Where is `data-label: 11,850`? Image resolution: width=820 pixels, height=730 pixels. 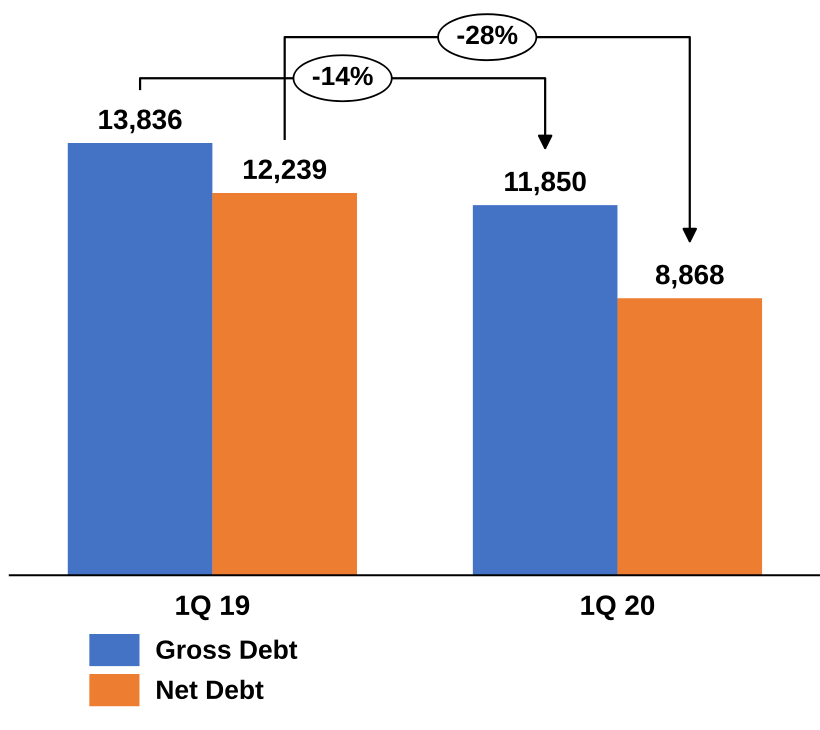 data-label: 11,850 is located at coordinates (545, 184).